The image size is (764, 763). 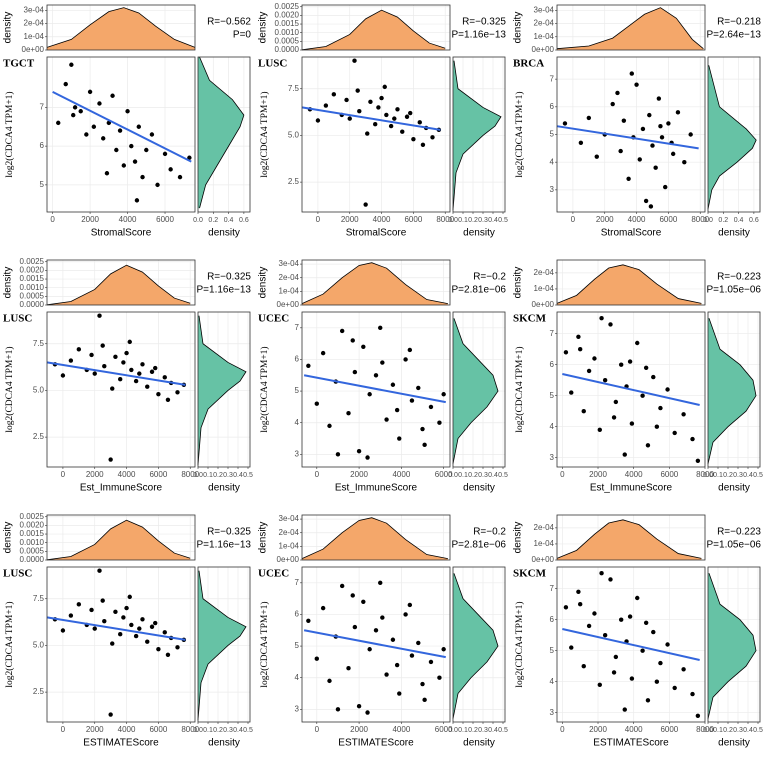 What do you see at coordinates (116, 628) in the screenshot?
I see `fit-line` at bounding box center [116, 628].